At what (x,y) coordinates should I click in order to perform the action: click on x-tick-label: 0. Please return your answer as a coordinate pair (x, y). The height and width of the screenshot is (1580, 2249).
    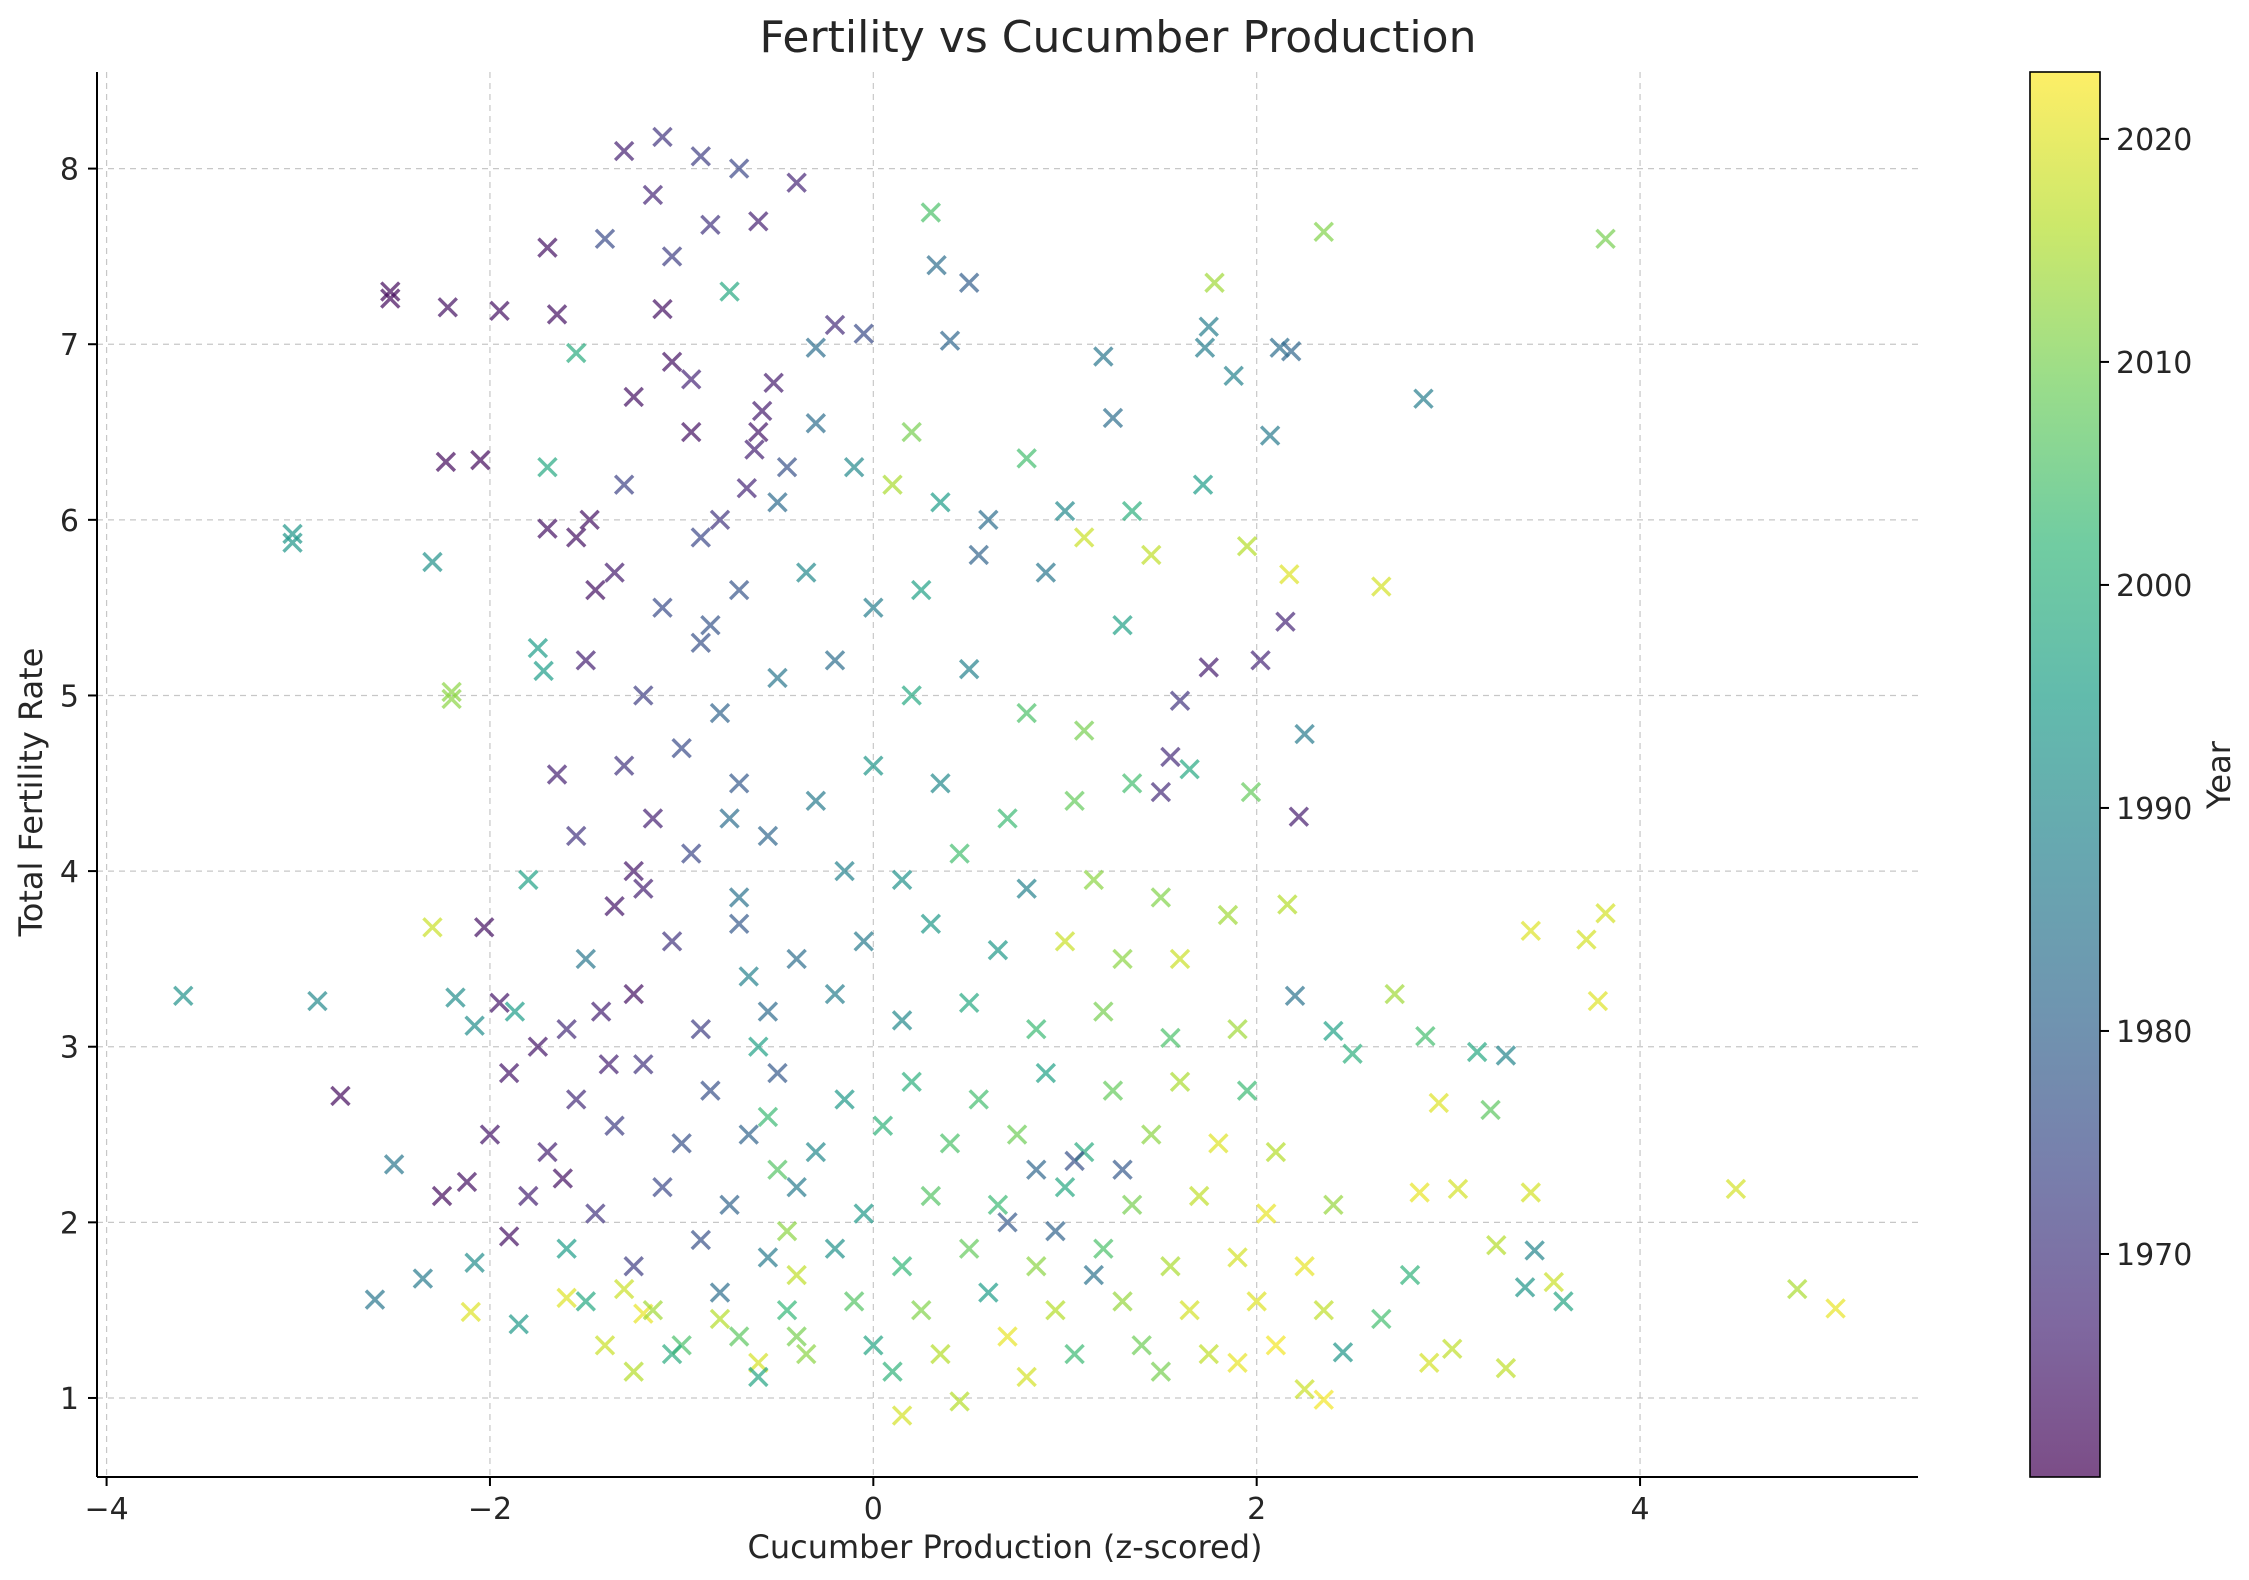
    Looking at the image, I should click on (873, 1509).